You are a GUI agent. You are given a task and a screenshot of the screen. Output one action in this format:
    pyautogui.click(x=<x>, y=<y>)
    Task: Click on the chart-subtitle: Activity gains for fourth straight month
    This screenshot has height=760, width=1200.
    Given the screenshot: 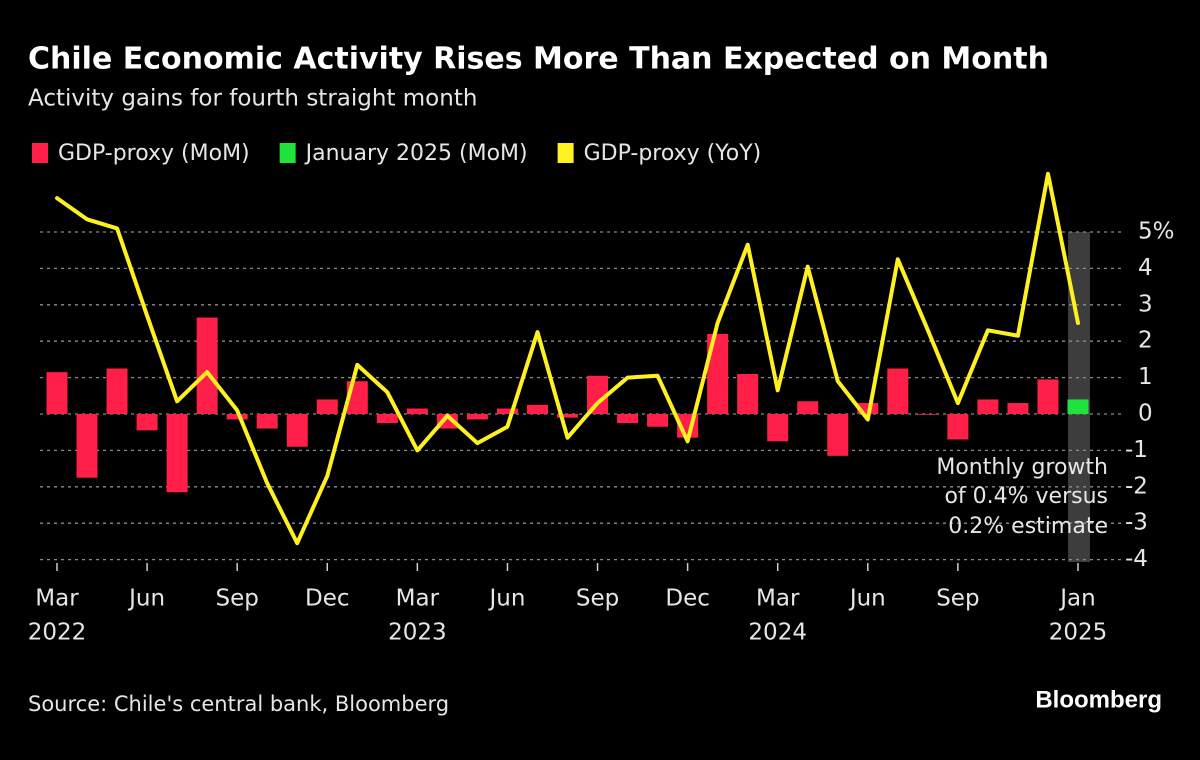 What is the action you would take?
    pyautogui.click(x=252, y=99)
    